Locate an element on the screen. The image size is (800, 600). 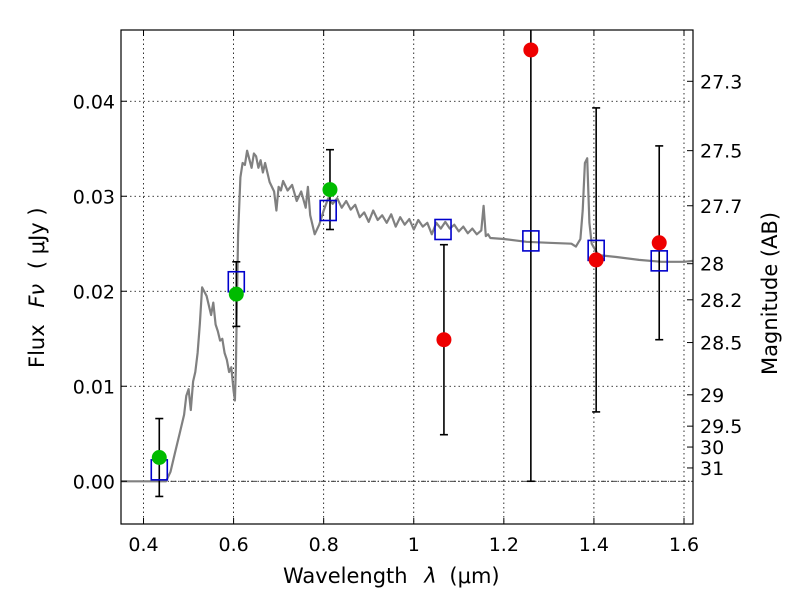
right-tick-label: 27.7 is located at coordinates (721, 207).